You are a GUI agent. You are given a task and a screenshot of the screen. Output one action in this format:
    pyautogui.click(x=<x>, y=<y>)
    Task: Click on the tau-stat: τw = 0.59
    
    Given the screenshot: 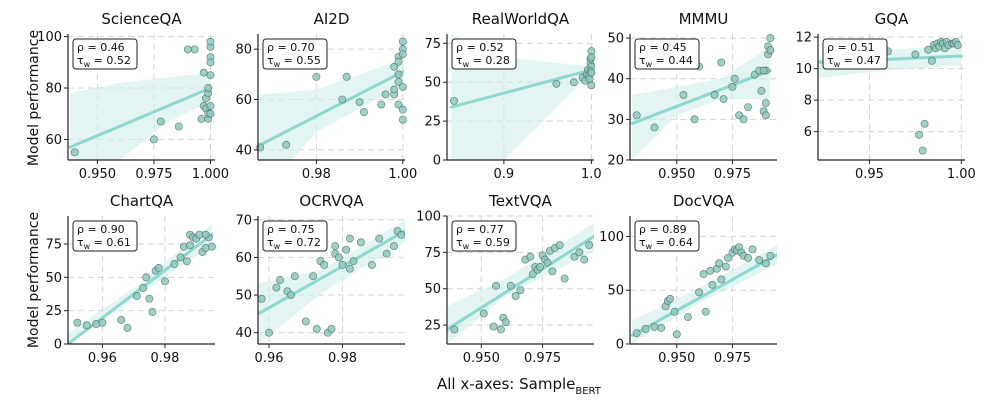 What is the action you would take?
    pyautogui.click(x=483, y=243)
    